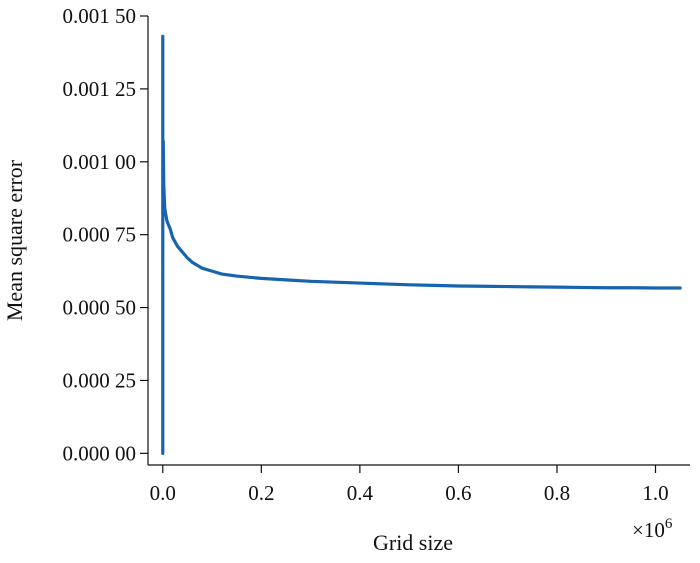 This screenshot has width=700, height=563. What do you see at coordinates (100, 162) in the screenshot?
I see `y-tick-label: 0.001 00` at bounding box center [100, 162].